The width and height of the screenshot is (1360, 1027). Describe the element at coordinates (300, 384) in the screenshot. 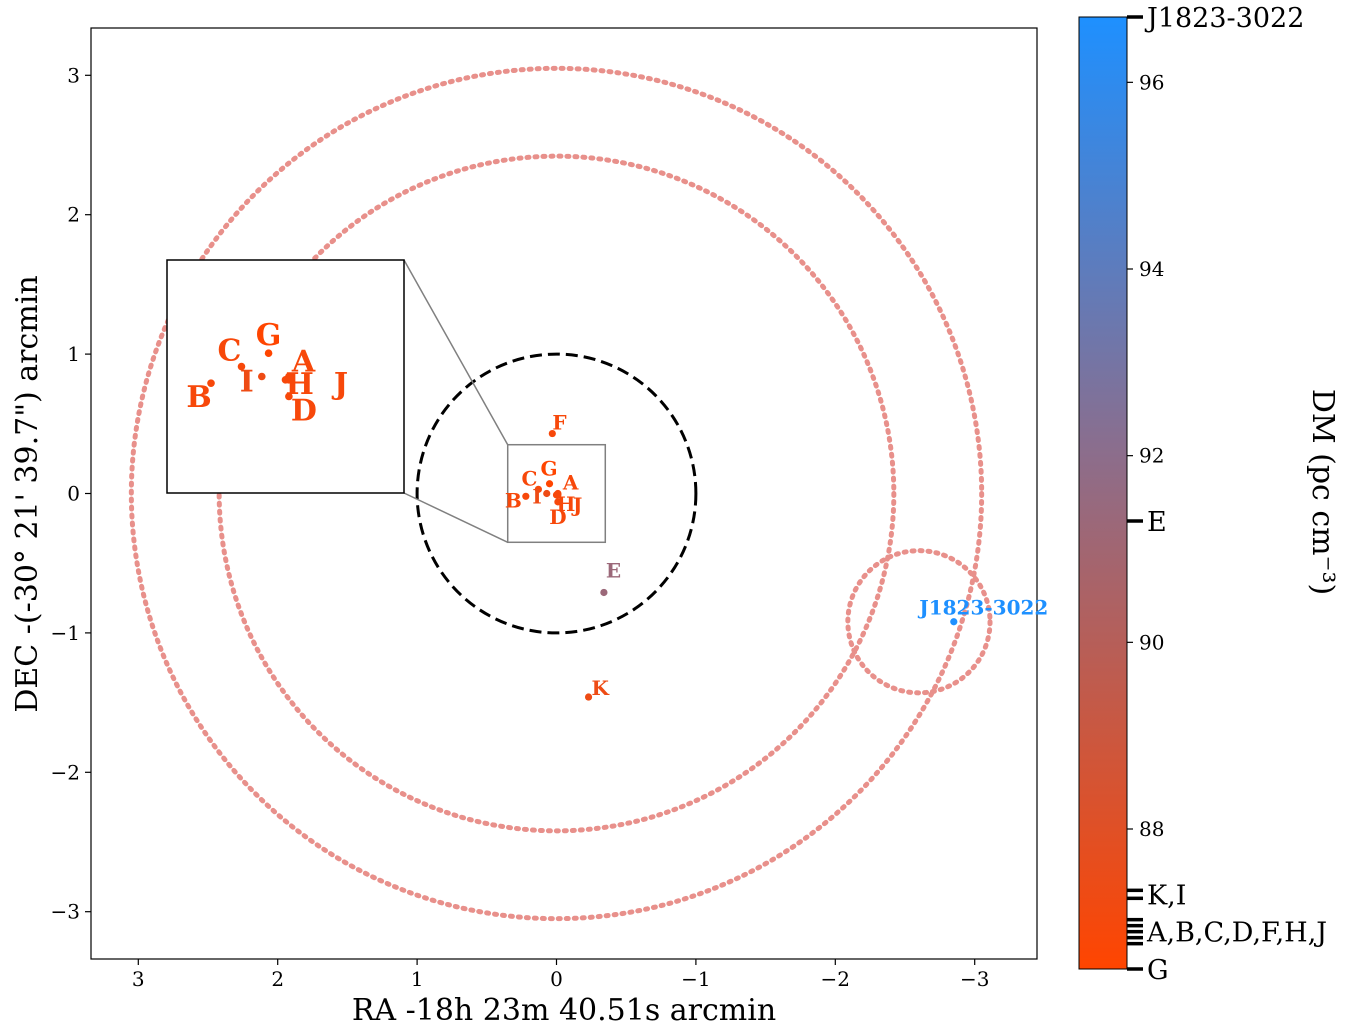

I see `inset-label-h: H` at that location.